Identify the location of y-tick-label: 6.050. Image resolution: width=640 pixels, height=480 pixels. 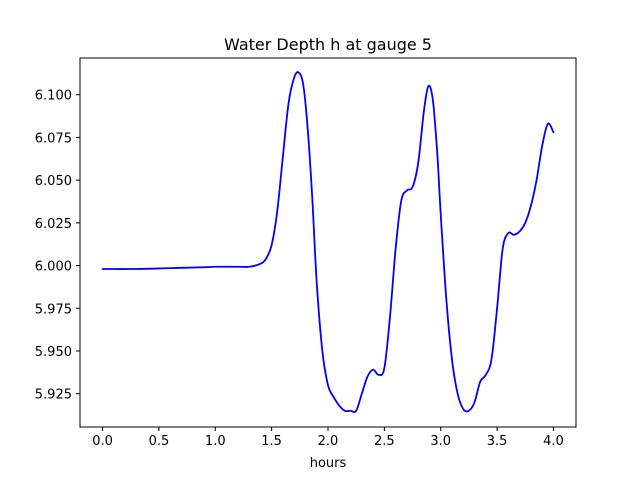
(53, 181).